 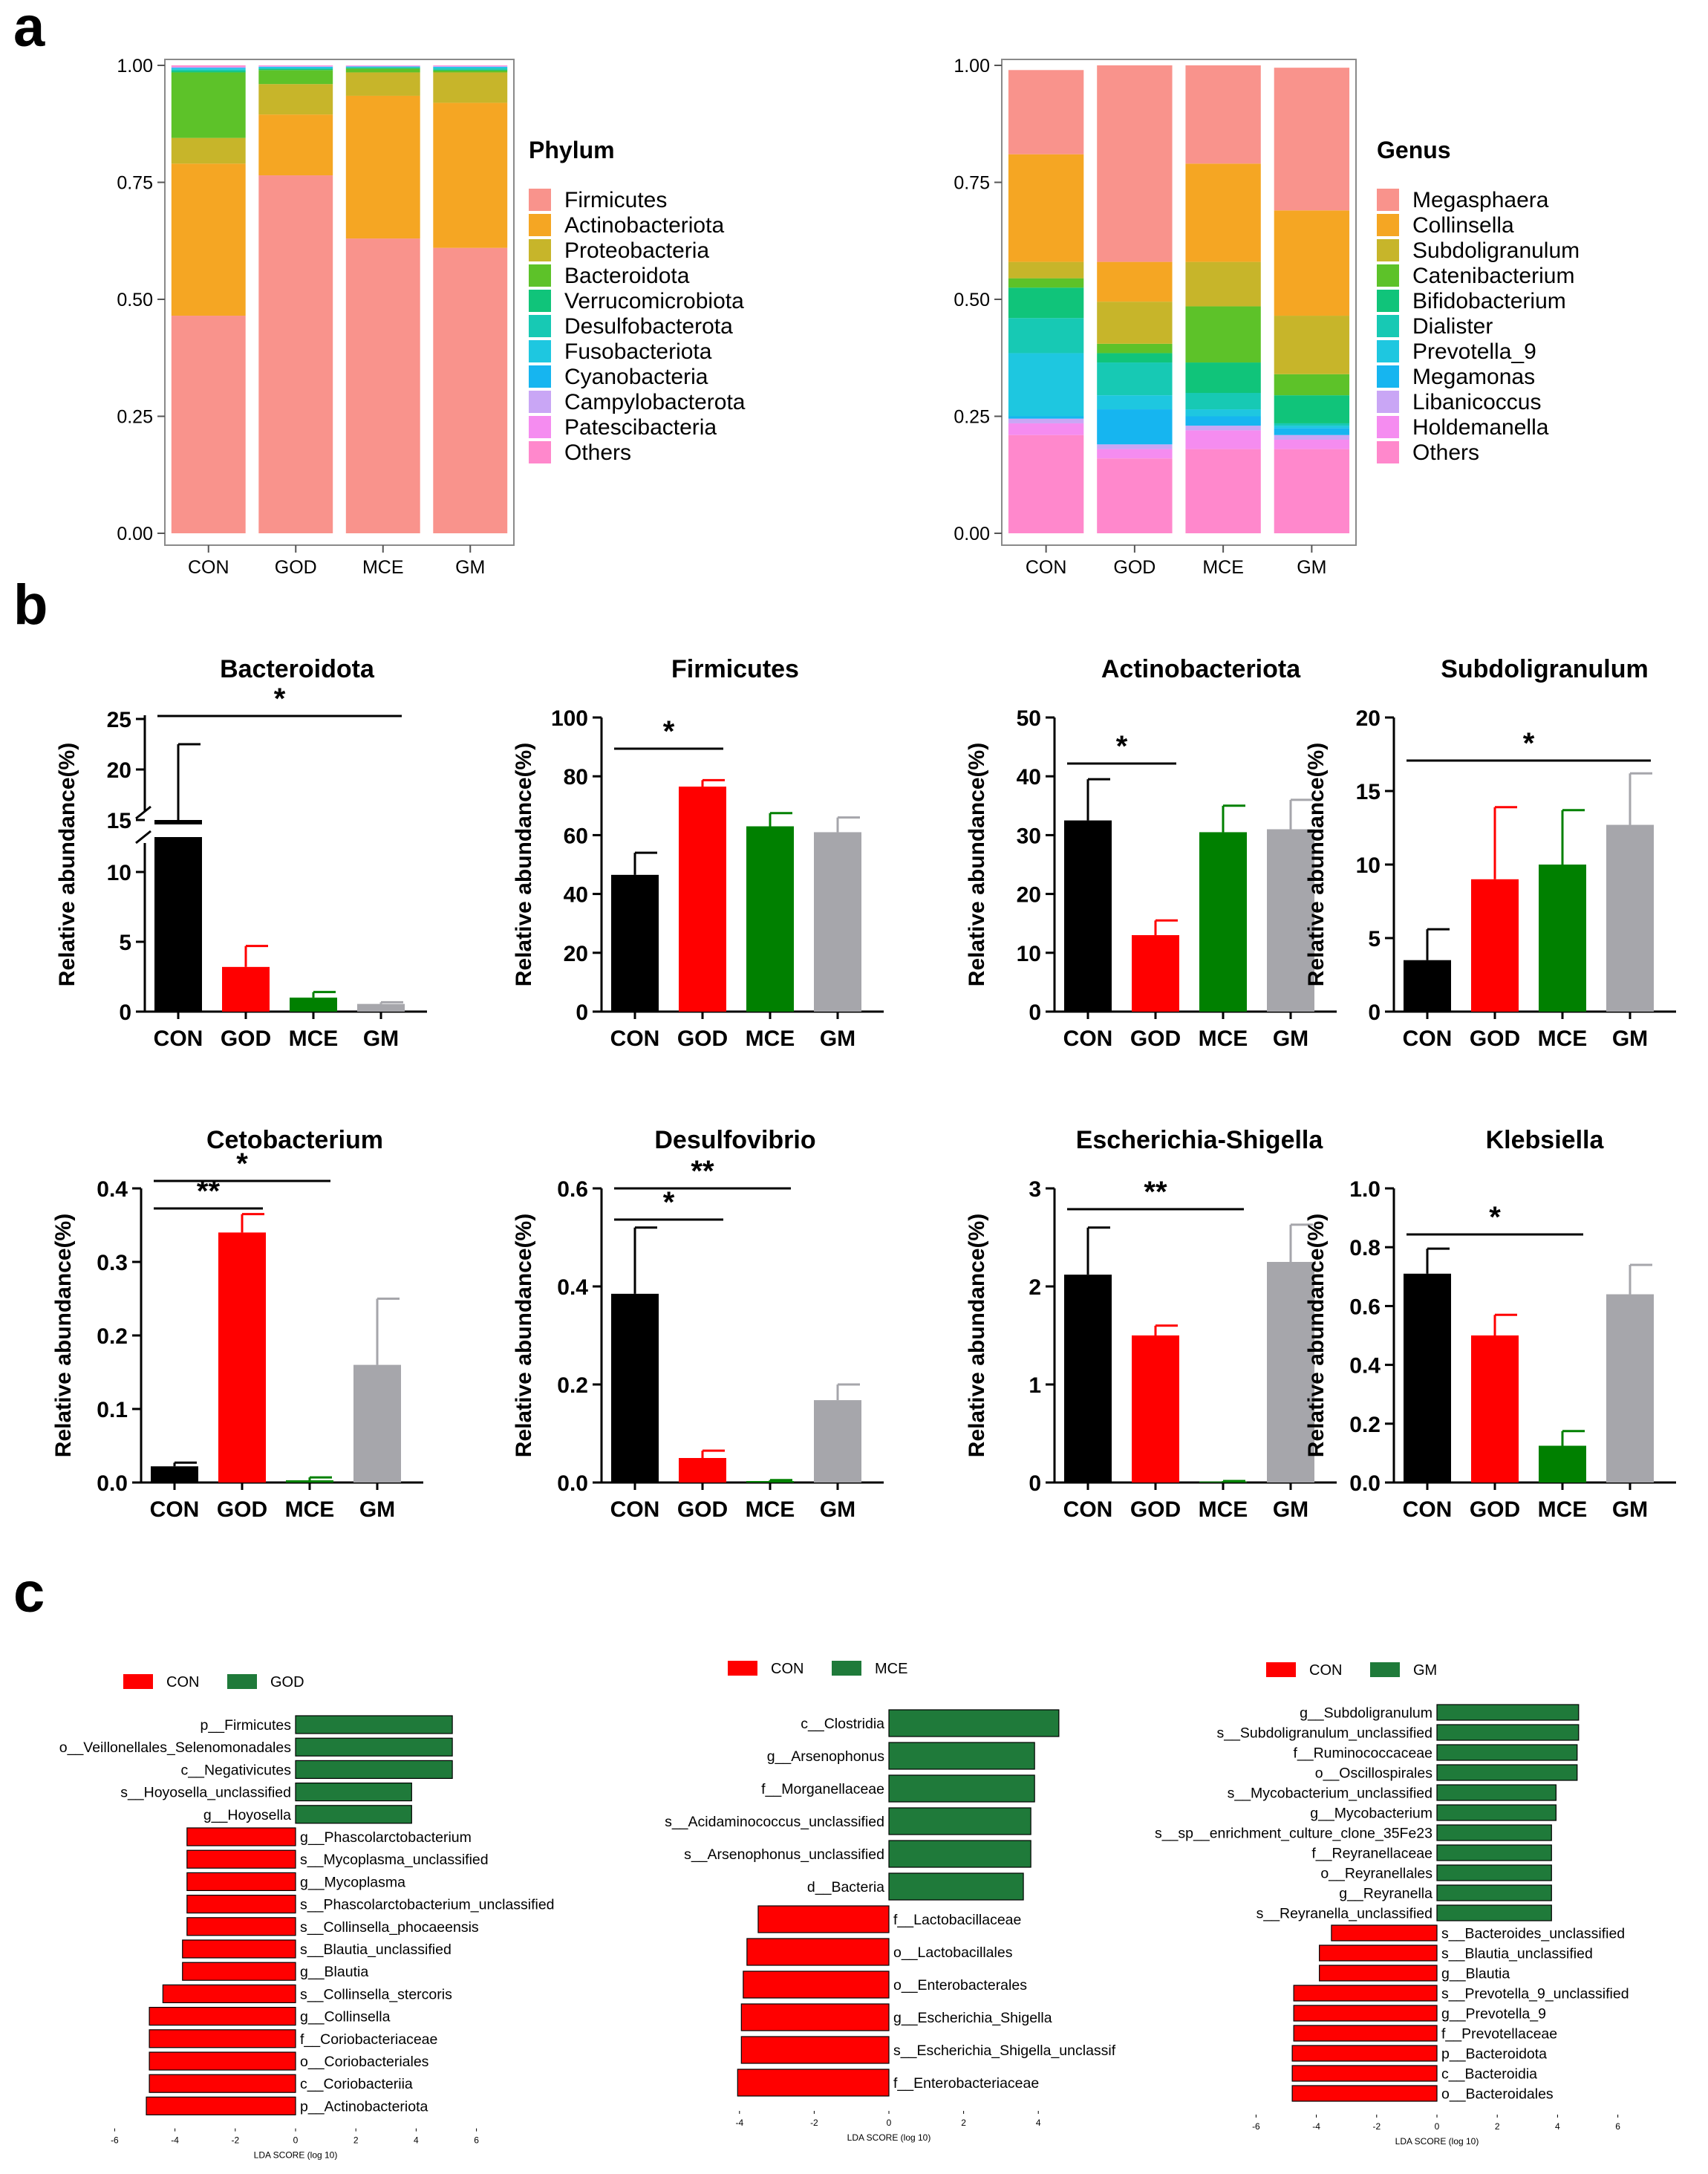 What do you see at coordinates (1365, 1483) in the screenshot?
I see `y-tick-label: 0.0` at bounding box center [1365, 1483].